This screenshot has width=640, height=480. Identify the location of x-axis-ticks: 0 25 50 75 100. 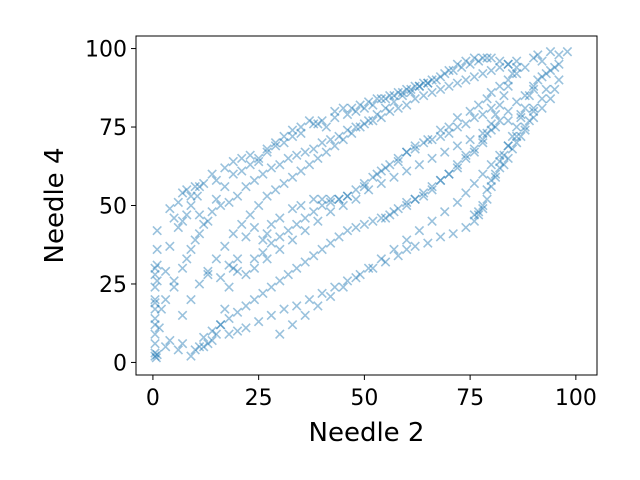
(371, 393).